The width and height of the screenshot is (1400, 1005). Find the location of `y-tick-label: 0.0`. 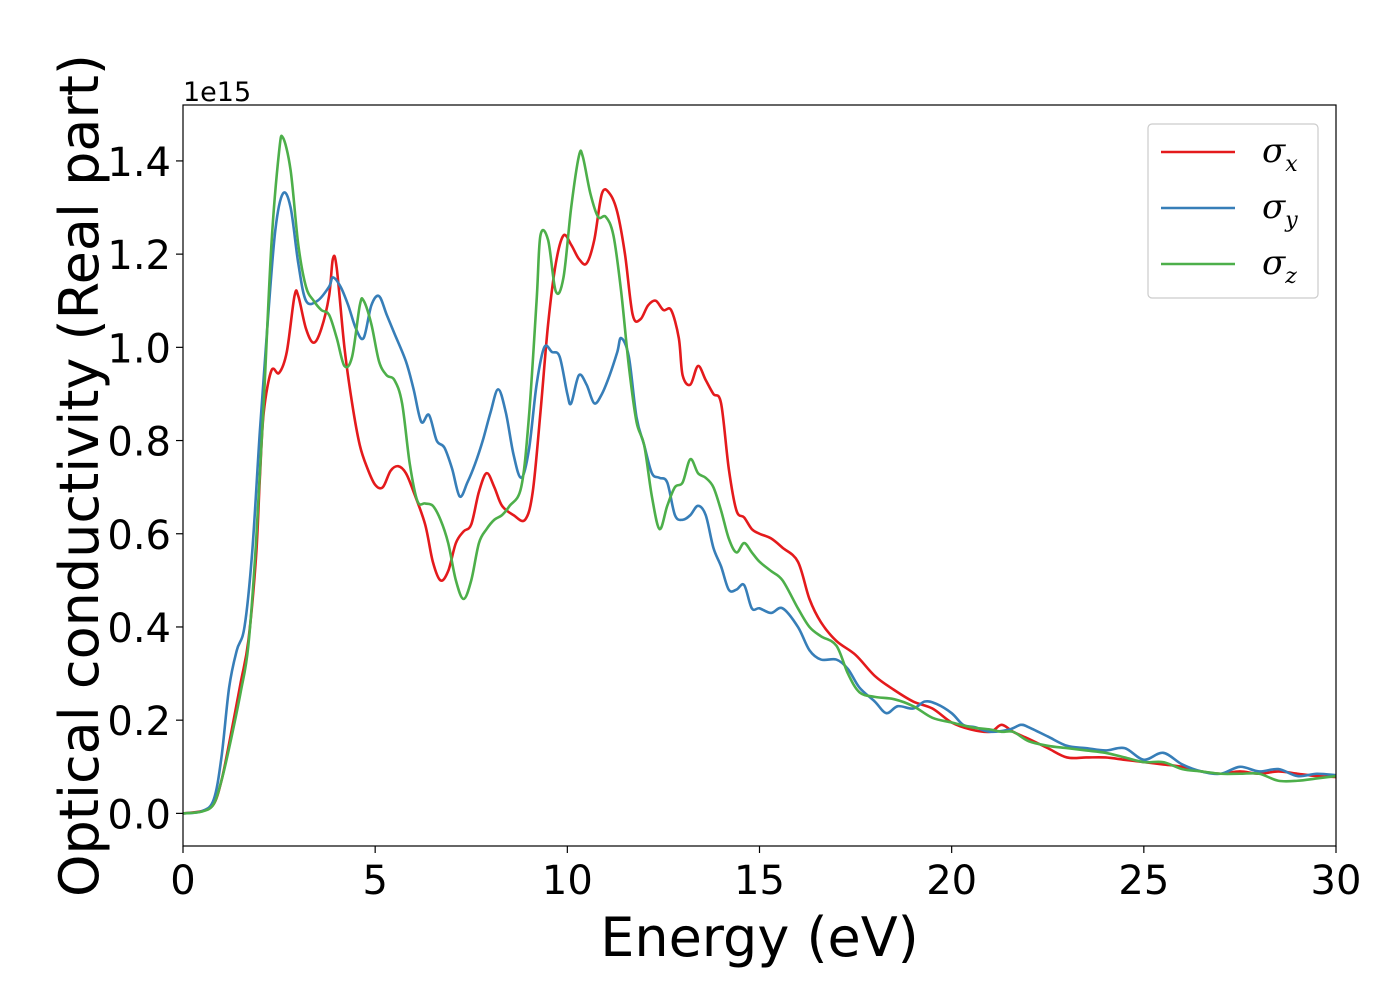

y-tick-label: 0.0 is located at coordinates (139, 815).